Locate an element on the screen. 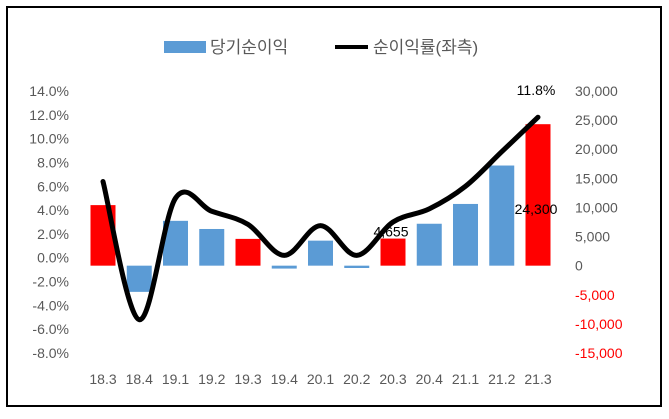 The image size is (669, 419). x-tick-label: 18.4 is located at coordinates (139, 379).